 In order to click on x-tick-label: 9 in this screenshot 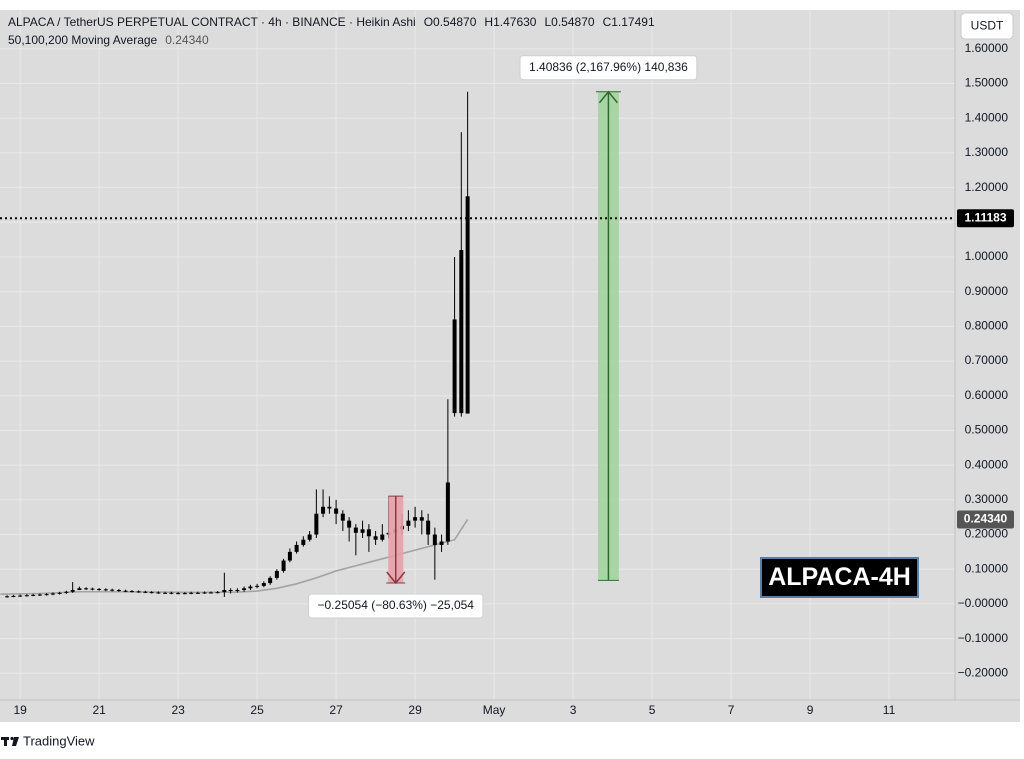, I will do `click(810, 710)`.